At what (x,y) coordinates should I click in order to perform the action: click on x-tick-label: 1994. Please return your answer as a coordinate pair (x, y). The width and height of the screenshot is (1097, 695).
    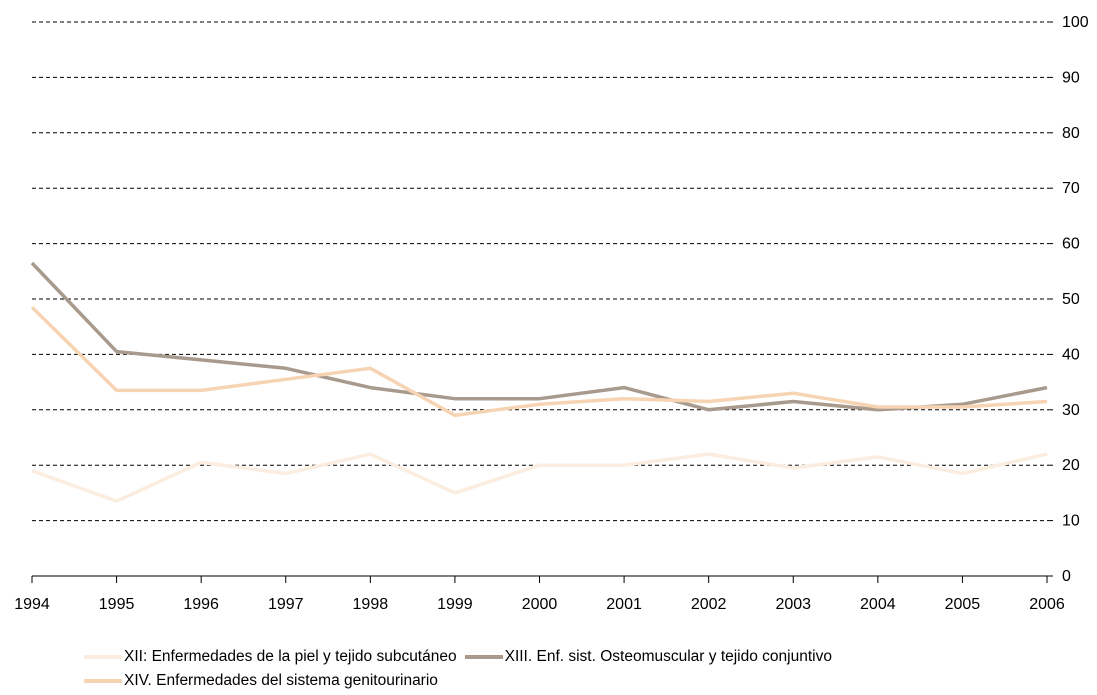
    Looking at the image, I should click on (32, 604).